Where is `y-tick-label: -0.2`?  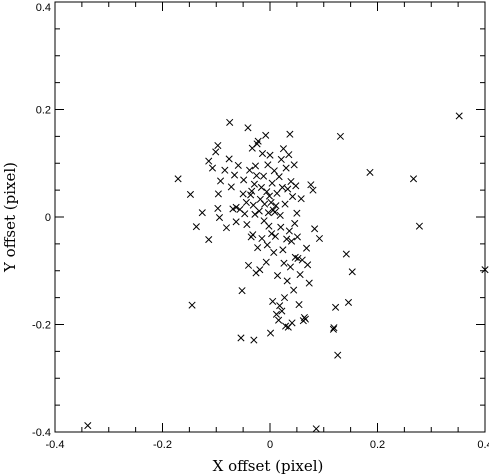 y-tick-label: -0.2 is located at coordinates (41, 326).